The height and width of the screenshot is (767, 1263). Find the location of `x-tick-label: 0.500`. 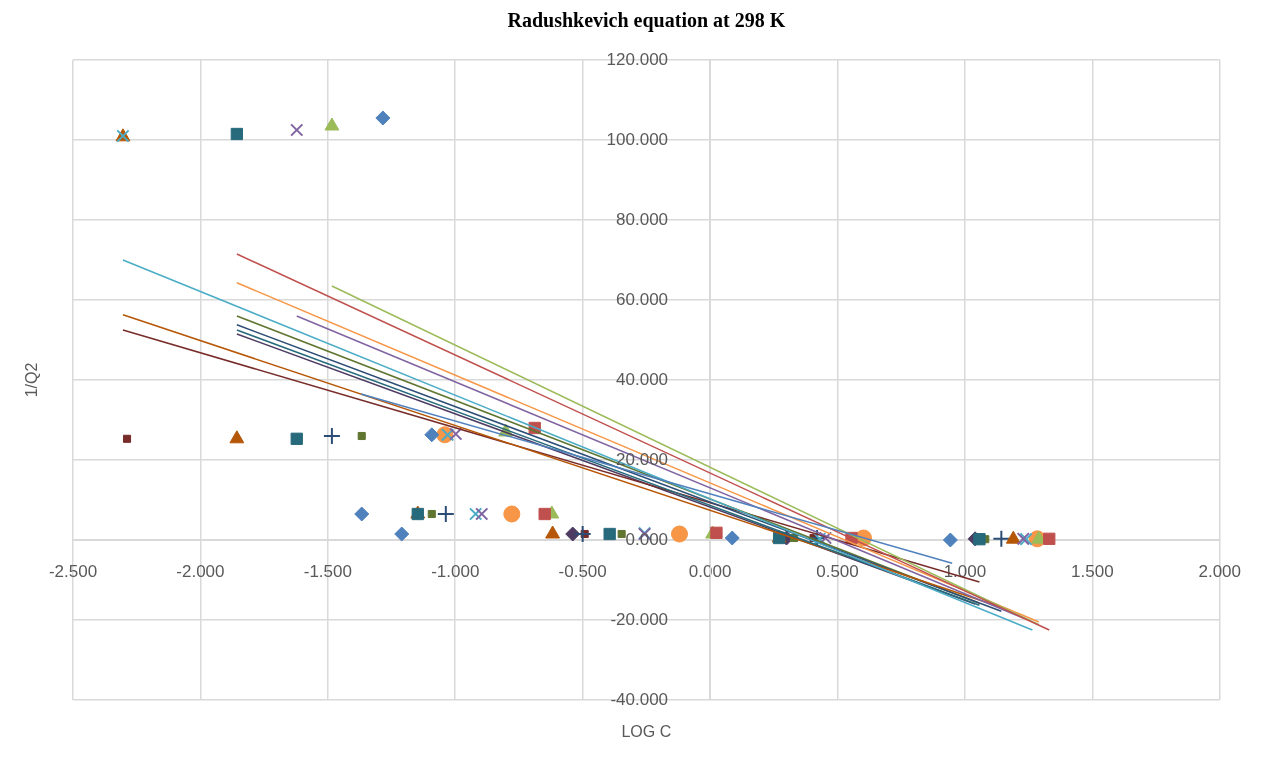

x-tick-label: 0.500 is located at coordinates (837, 571).